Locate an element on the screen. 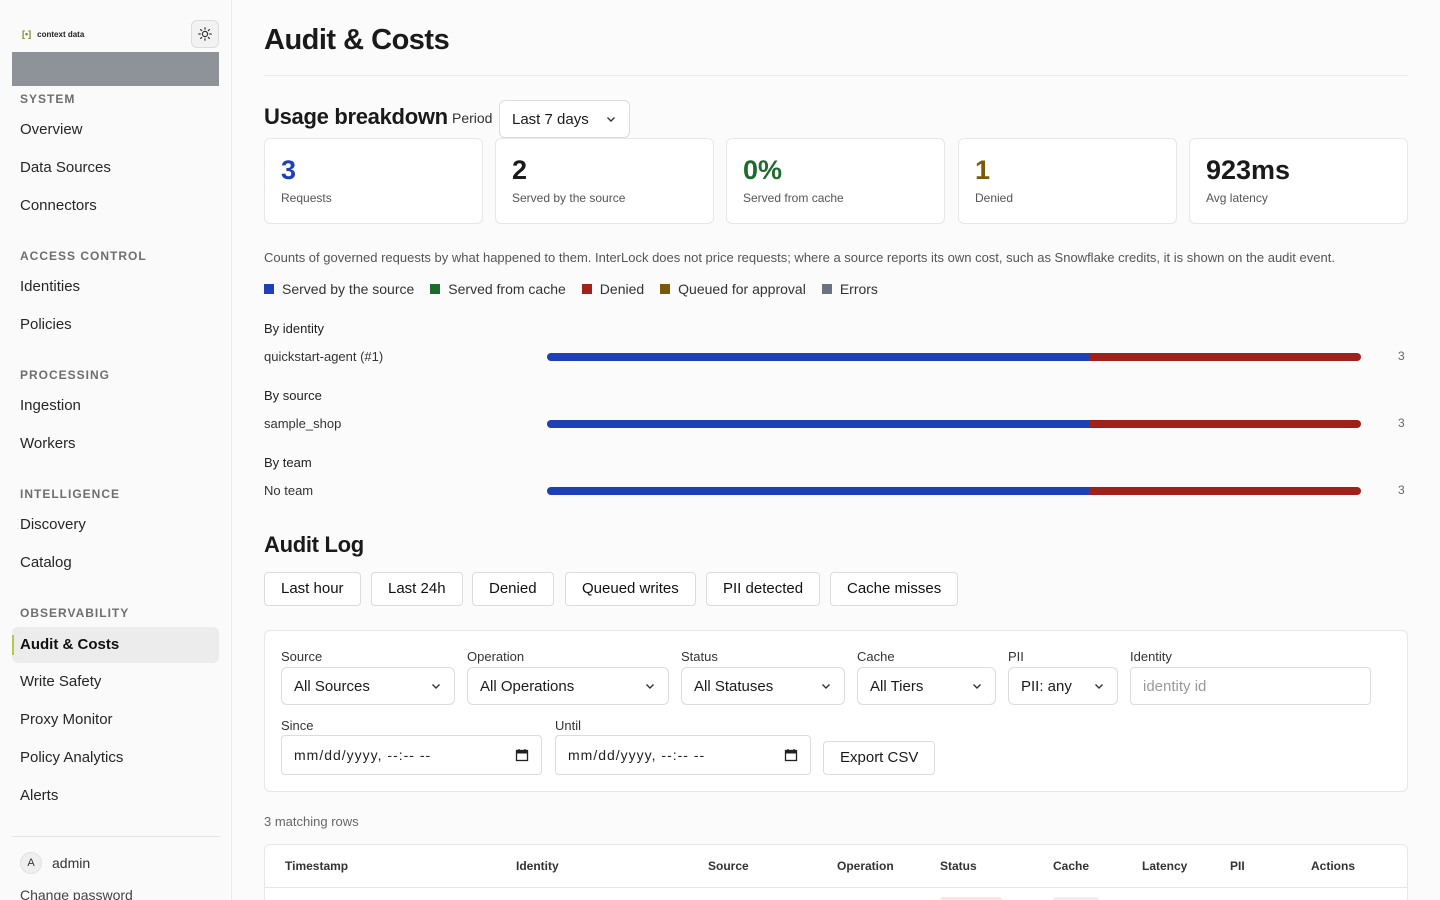 The height and width of the screenshot is (900, 1440). avatar: A is located at coordinates (31, 863).